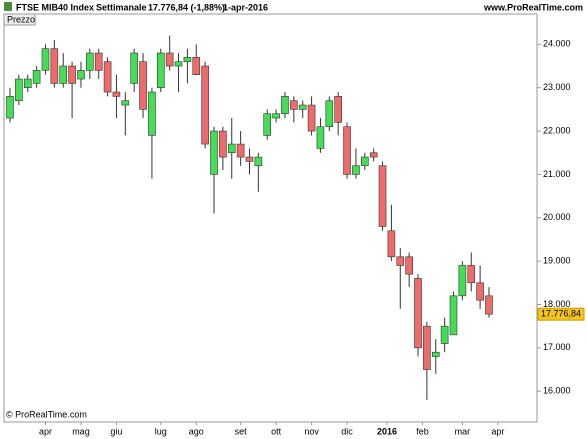 The width and height of the screenshot is (587, 439). What do you see at coordinates (463, 431) in the screenshot?
I see `x-tick-label: mar` at bounding box center [463, 431].